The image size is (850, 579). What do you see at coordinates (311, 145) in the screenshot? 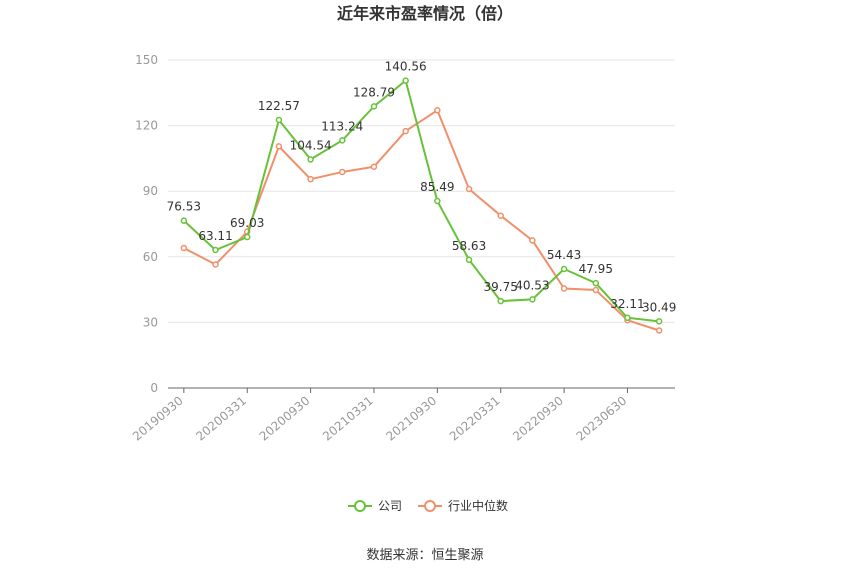
I see `data-label: 104.54` at bounding box center [311, 145].